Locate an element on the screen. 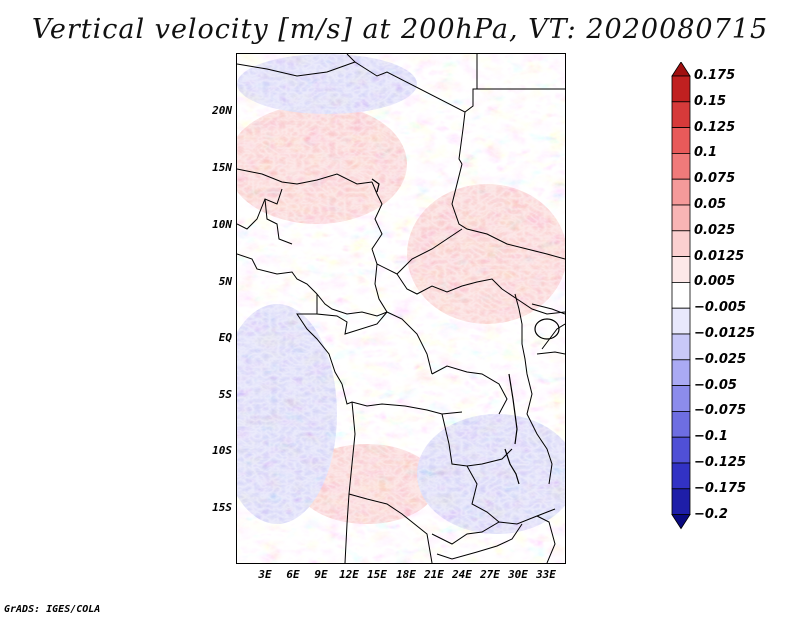 This screenshot has width=800, height=618. colorbar-label: 0.075 is located at coordinates (715, 179).